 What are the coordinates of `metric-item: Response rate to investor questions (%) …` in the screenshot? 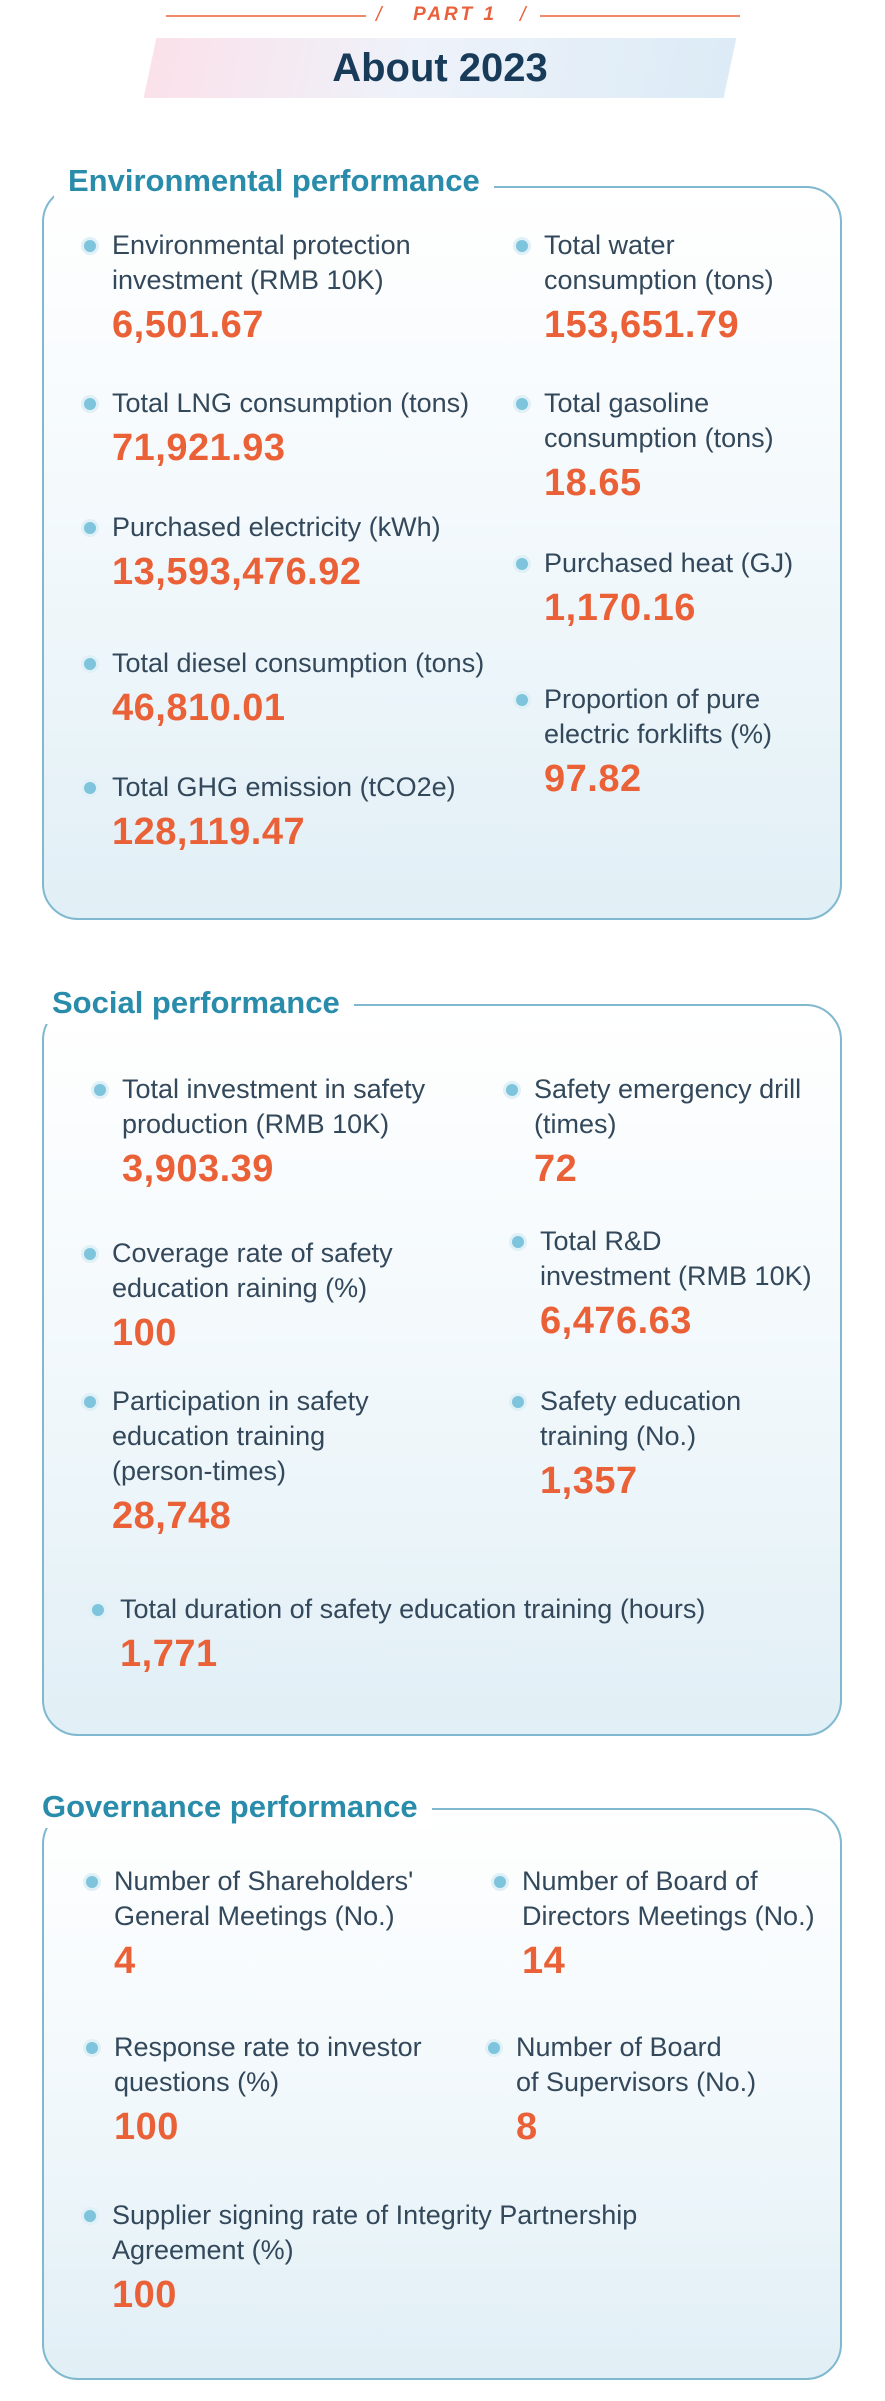 It's located at (254, 2090).